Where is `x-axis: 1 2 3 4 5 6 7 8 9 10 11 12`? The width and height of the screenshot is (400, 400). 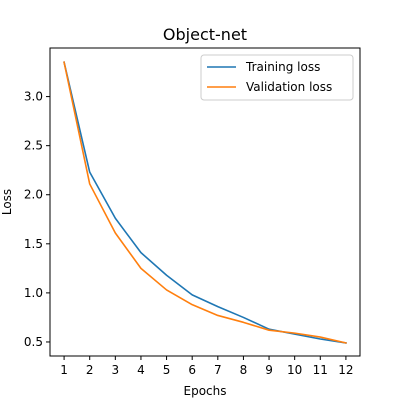 x-axis: 1 2 3 4 5 6 7 8 9 10 11 12 is located at coordinates (207, 366).